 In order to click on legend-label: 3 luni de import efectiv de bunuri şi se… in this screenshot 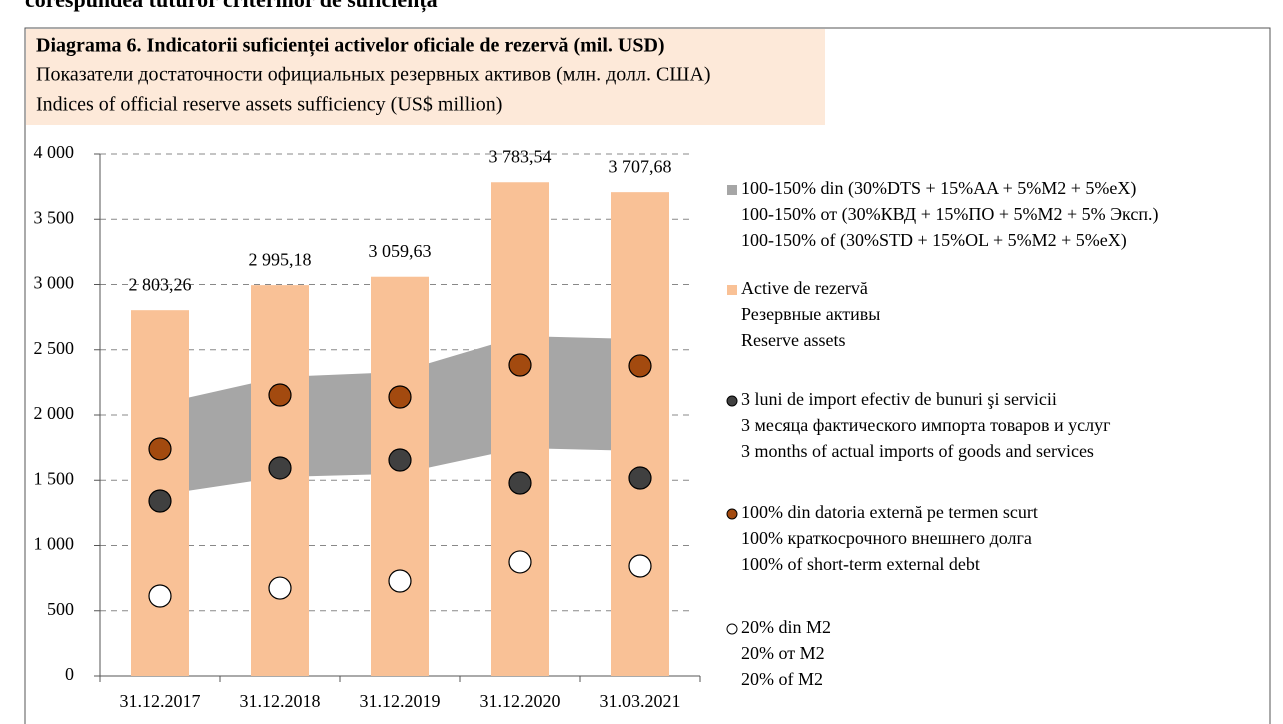, I will do `click(899, 399)`.